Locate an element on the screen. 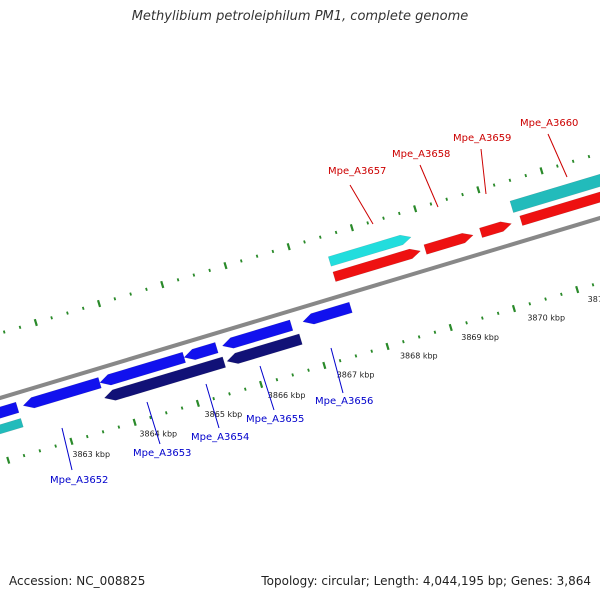 This screenshot has width=600, height=600. tick-label: 3868 kbp is located at coordinates (419, 356).